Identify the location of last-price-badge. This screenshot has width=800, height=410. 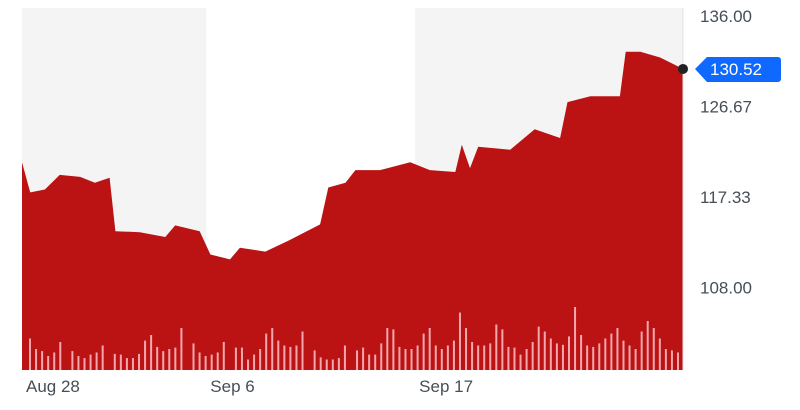
(738, 69).